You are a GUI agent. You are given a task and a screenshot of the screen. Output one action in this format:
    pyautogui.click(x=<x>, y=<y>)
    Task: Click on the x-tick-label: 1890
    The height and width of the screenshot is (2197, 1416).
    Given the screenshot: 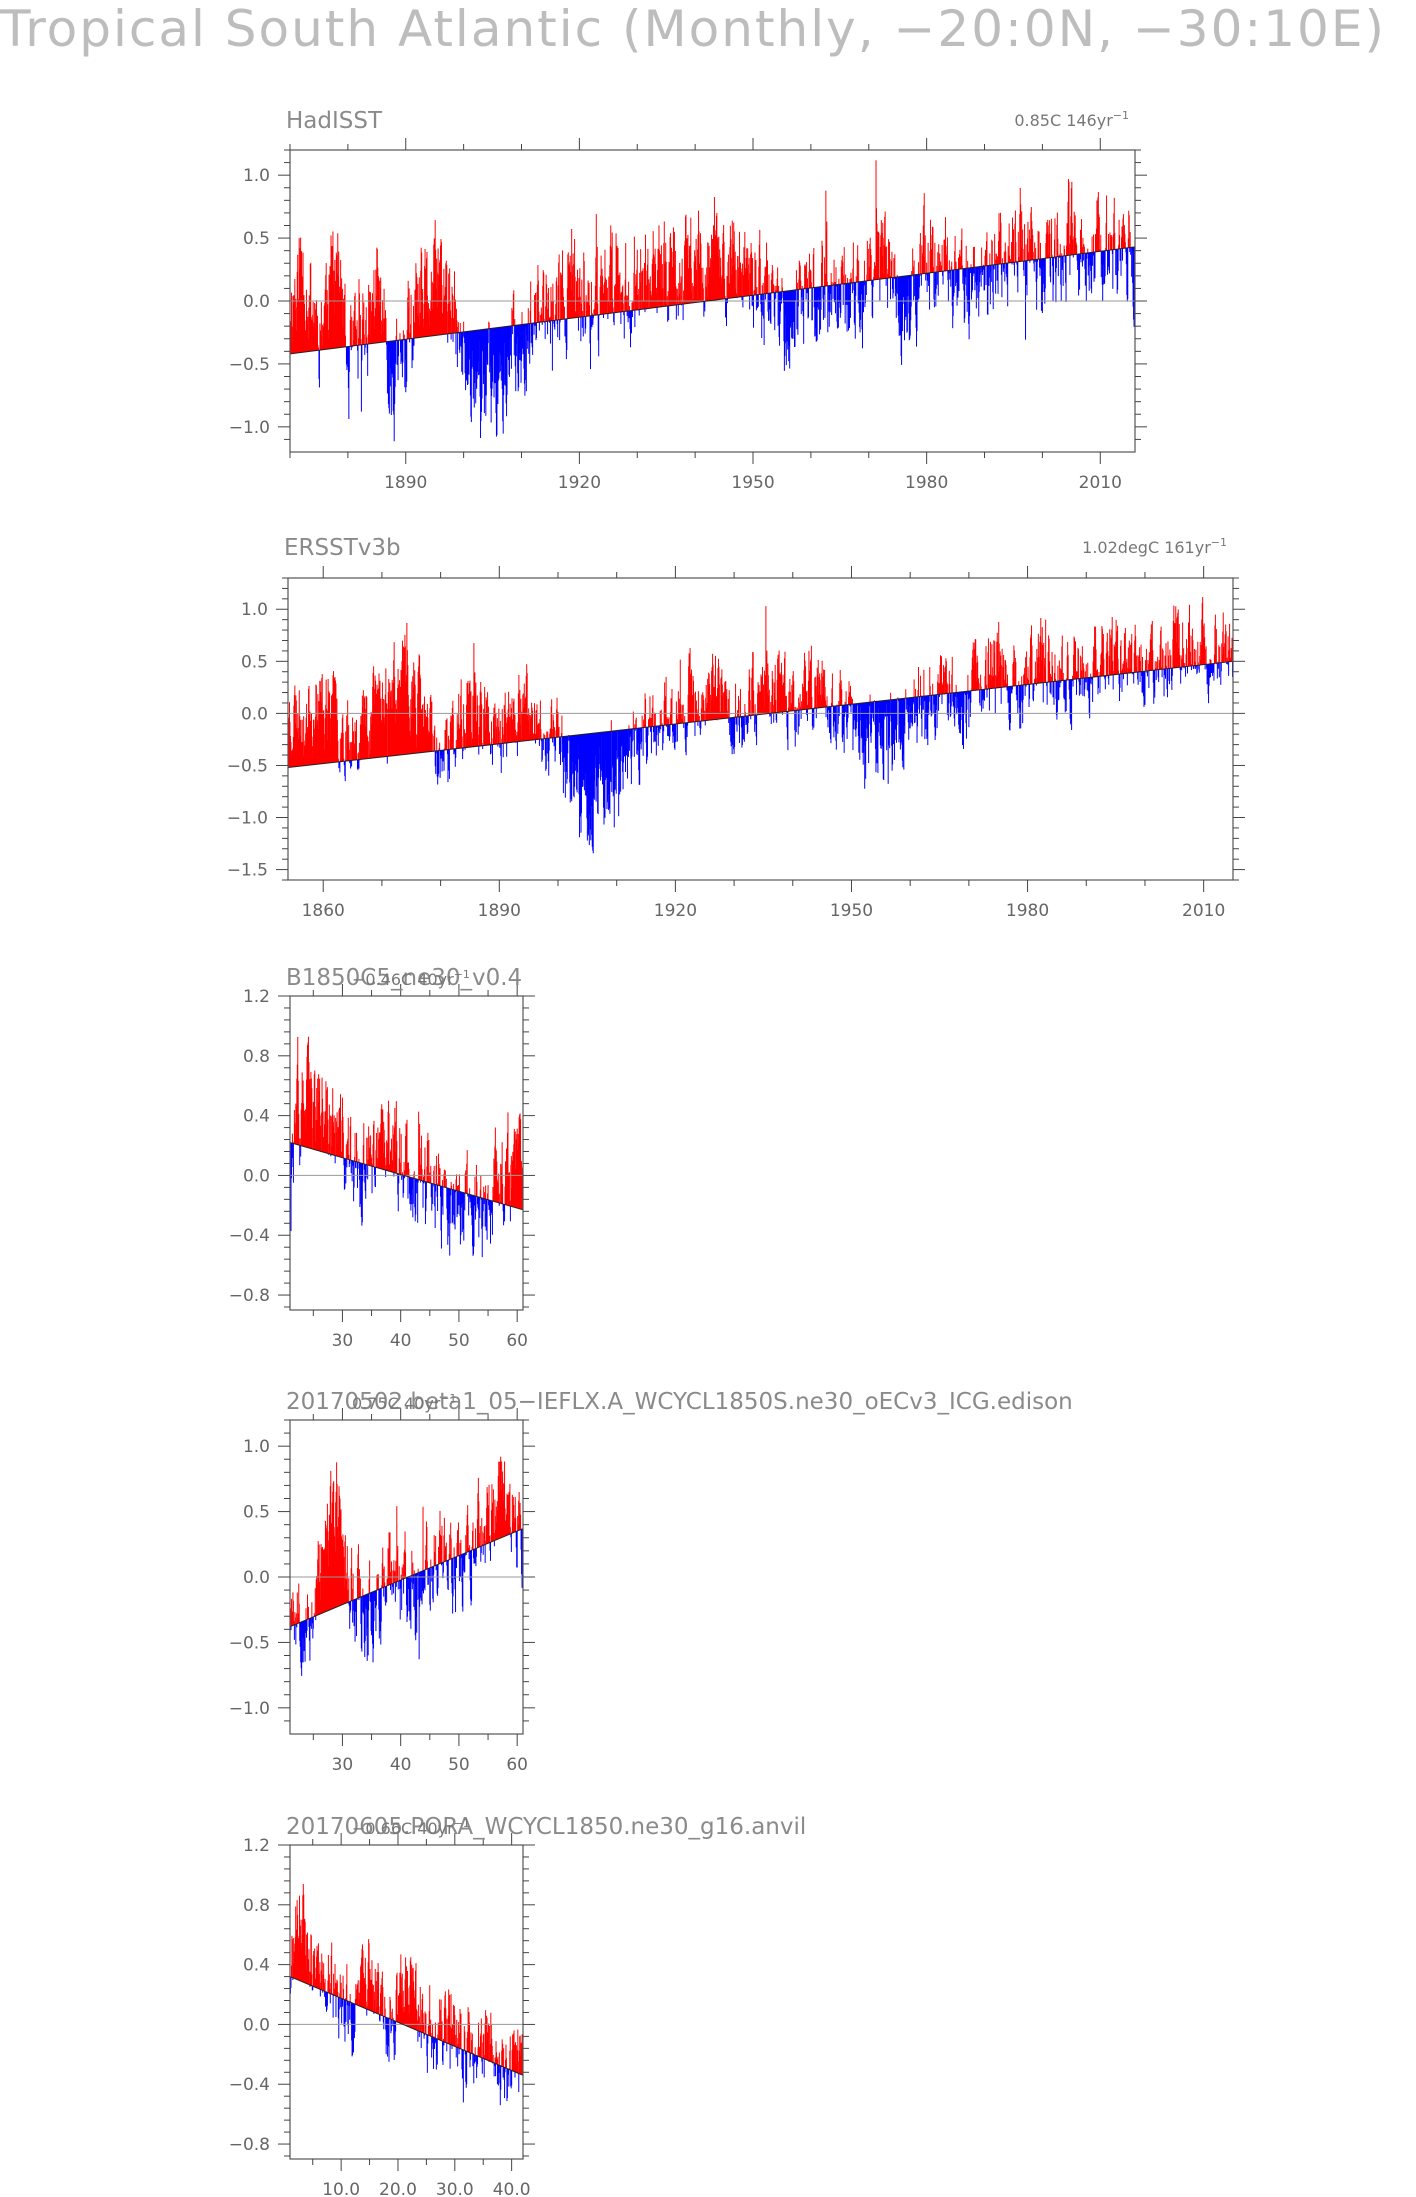 What is the action you would take?
    pyautogui.click(x=405, y=483)
    